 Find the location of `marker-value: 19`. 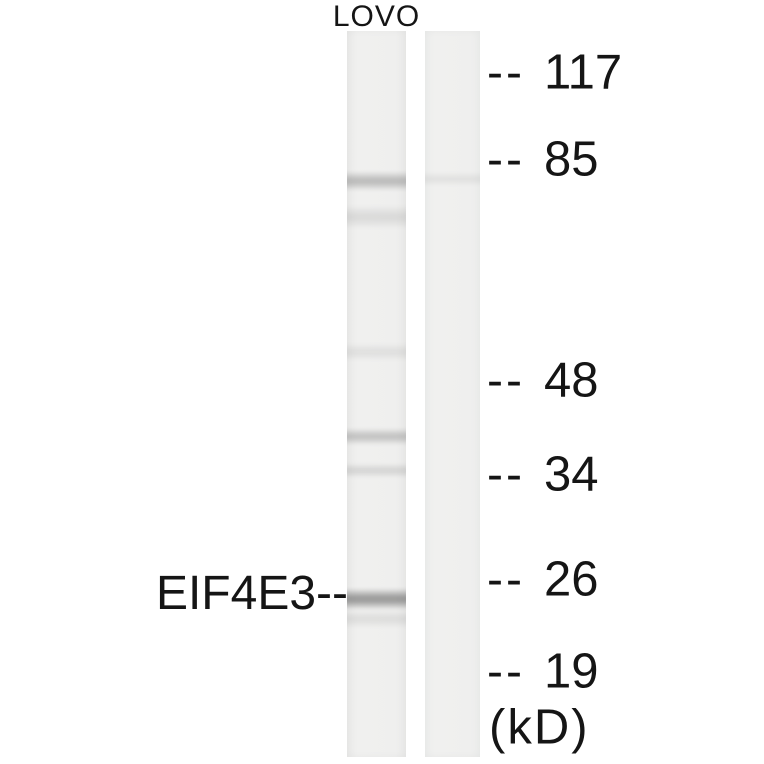

marker-value: 19 is located at coordinates (571, 671).